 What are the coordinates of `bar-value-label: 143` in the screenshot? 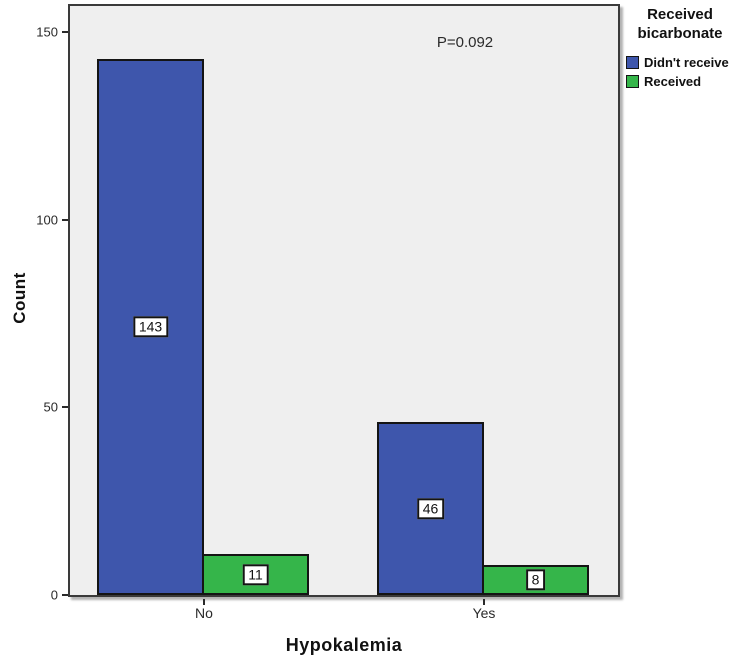 It's located at (150, 327).